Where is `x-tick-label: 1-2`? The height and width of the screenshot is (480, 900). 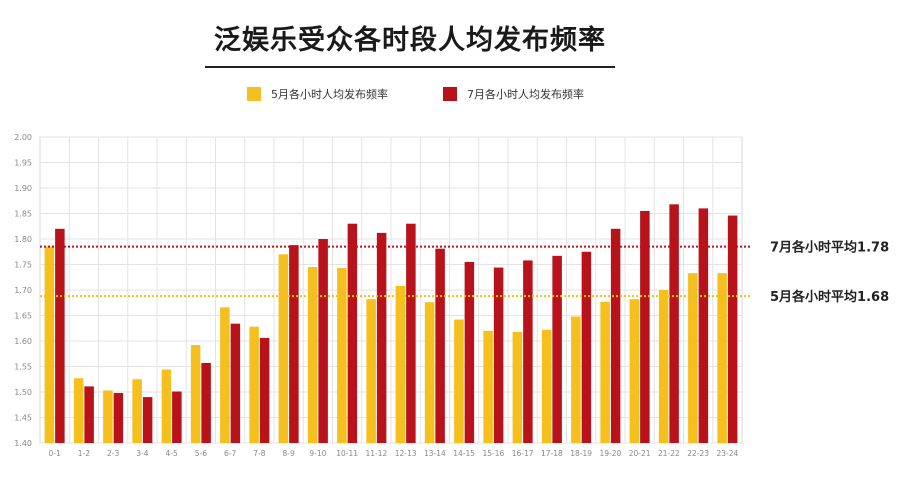
x-tick-label: 1-2 is located at coordinates (84, 453).